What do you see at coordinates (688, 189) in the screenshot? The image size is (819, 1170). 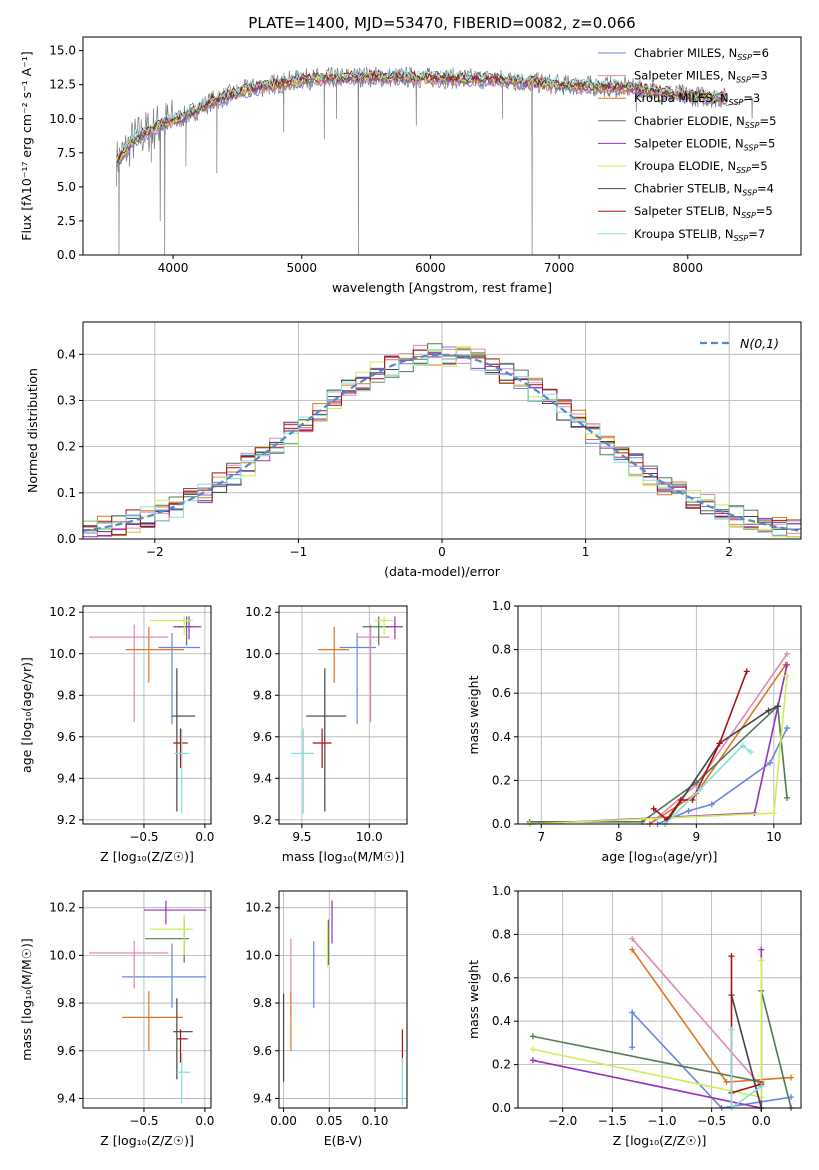 I see `legend-text: Chabrier STELIB, N` at bounding box center [688, 189].